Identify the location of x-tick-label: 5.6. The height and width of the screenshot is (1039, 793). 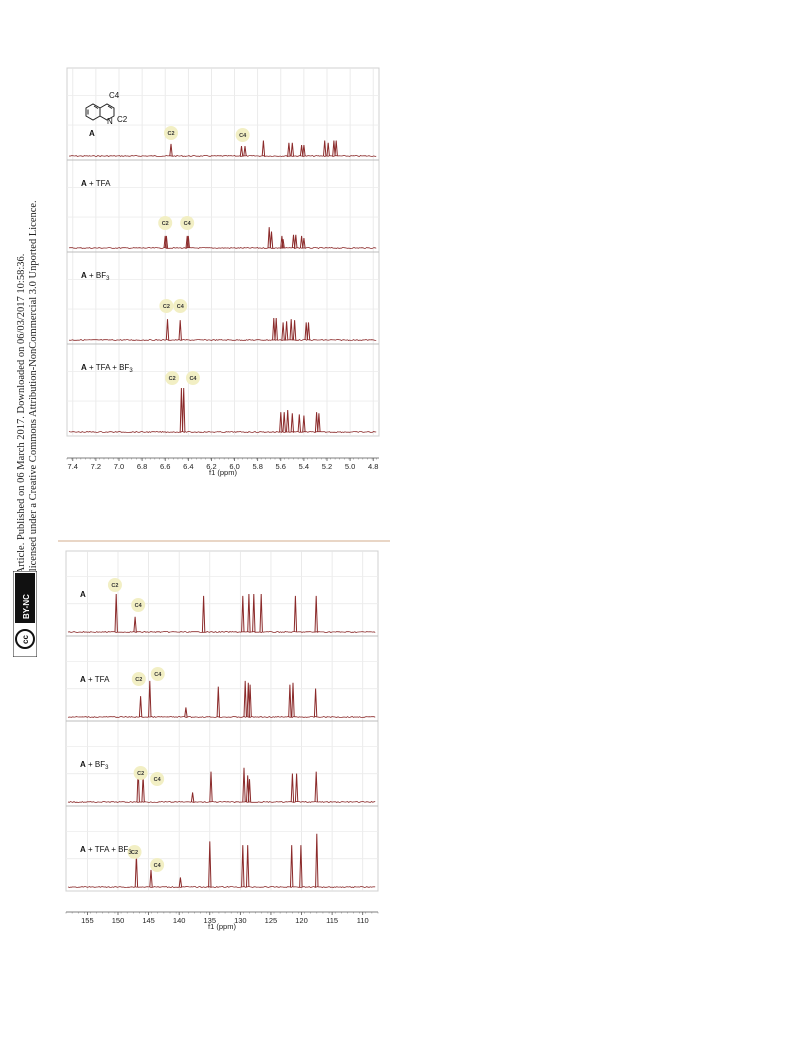
(281, 466).